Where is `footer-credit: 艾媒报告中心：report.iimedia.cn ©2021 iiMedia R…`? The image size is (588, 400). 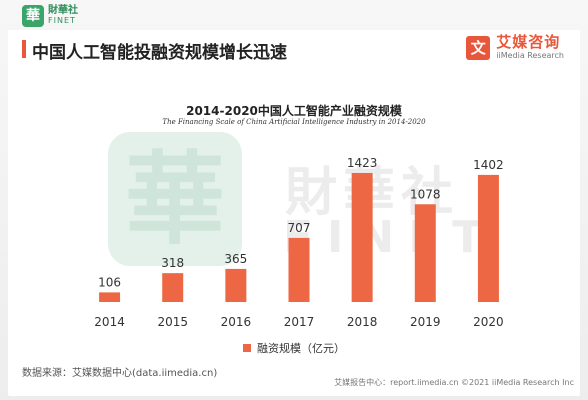
footer-credit: 艾媒报告中心：report.iimedia.cn ©2021 iiMedia R… is located at coordinates (454, 382).